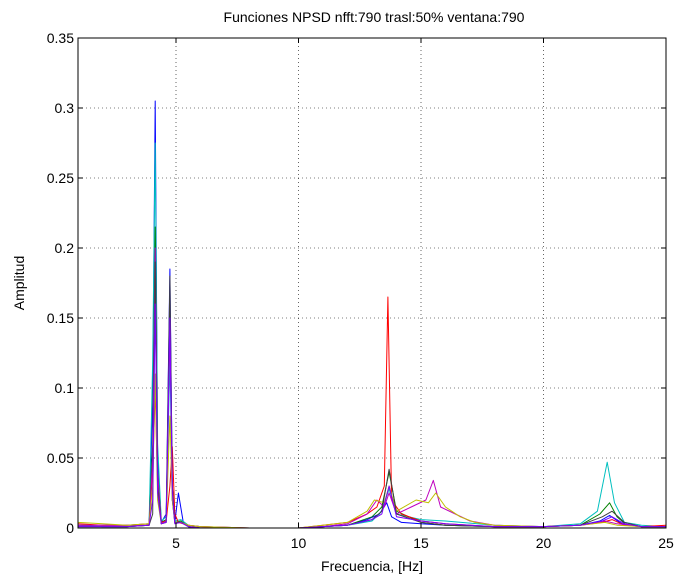 This screenshot has width=681, height=585. What do you see at coordinates (65, 388) in the screenshot?
I see `y-tick-label: 0.1` at bounding box center [65, 388].